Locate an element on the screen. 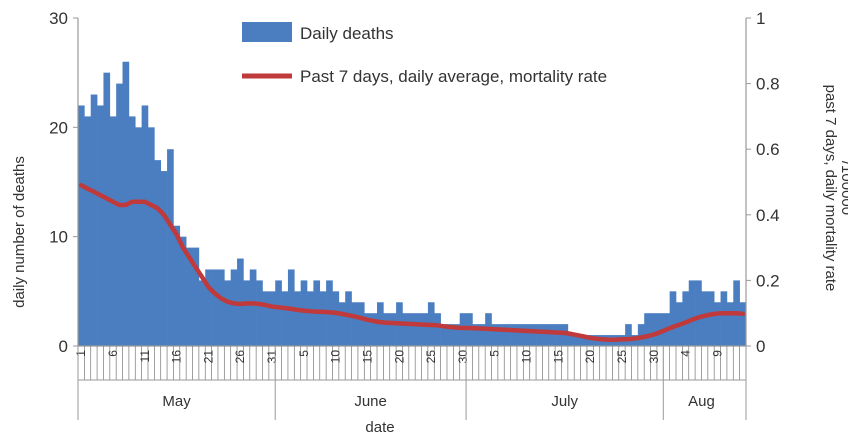 This screenshot has height=437, width=848. day-label-5: 6 is located at coordinates (113, 353).